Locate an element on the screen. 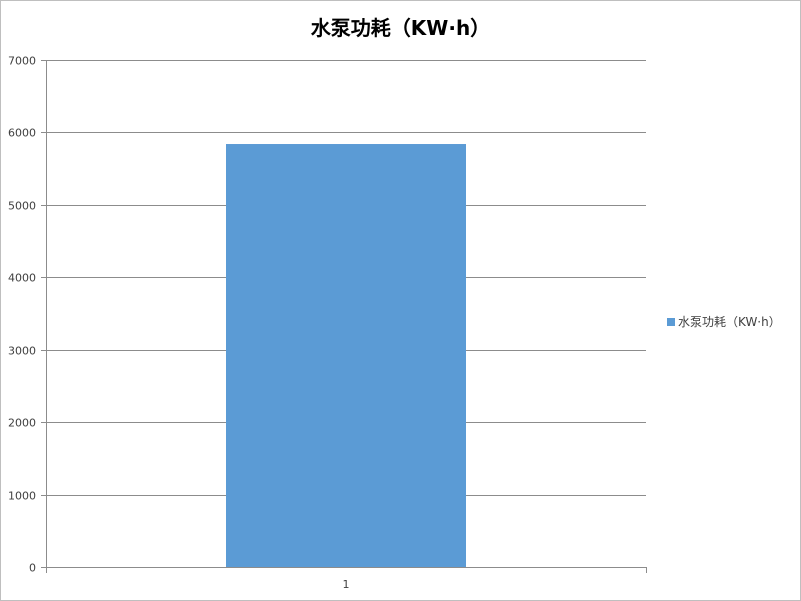 The height and width of the screenshot is (601, 801). y-tick-label: 6000 is located at coordinates (22, 133).